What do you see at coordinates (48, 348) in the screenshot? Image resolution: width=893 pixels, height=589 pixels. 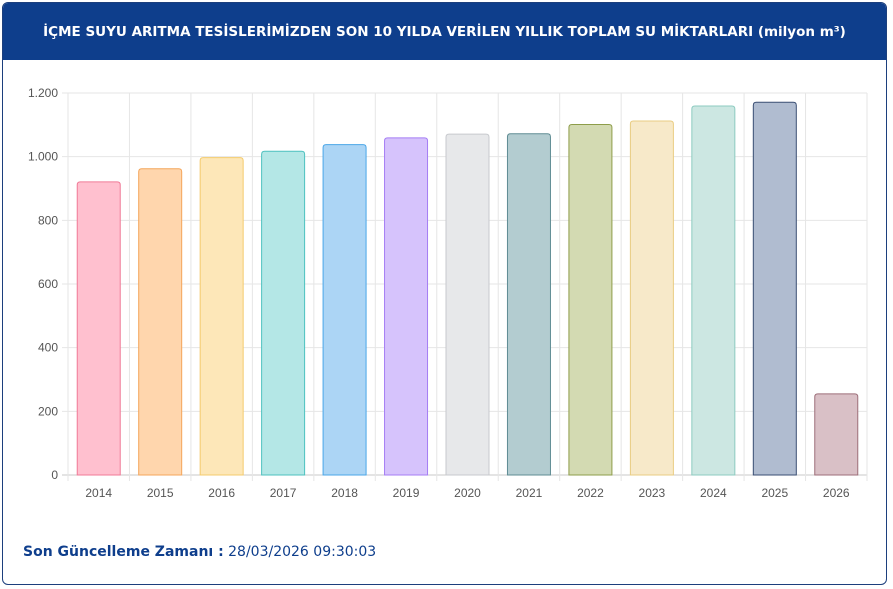 I see `y-tick-label: 400` at bounding box center [48, 348].